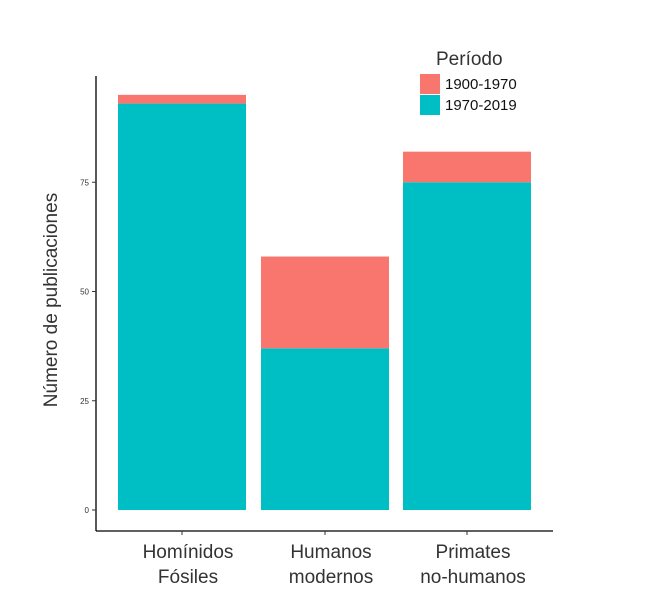  What do you see at coordinates (188, 552) in the screenshot?
I see `x-tick-label: Homínidos` at bounding box center [188, 552].